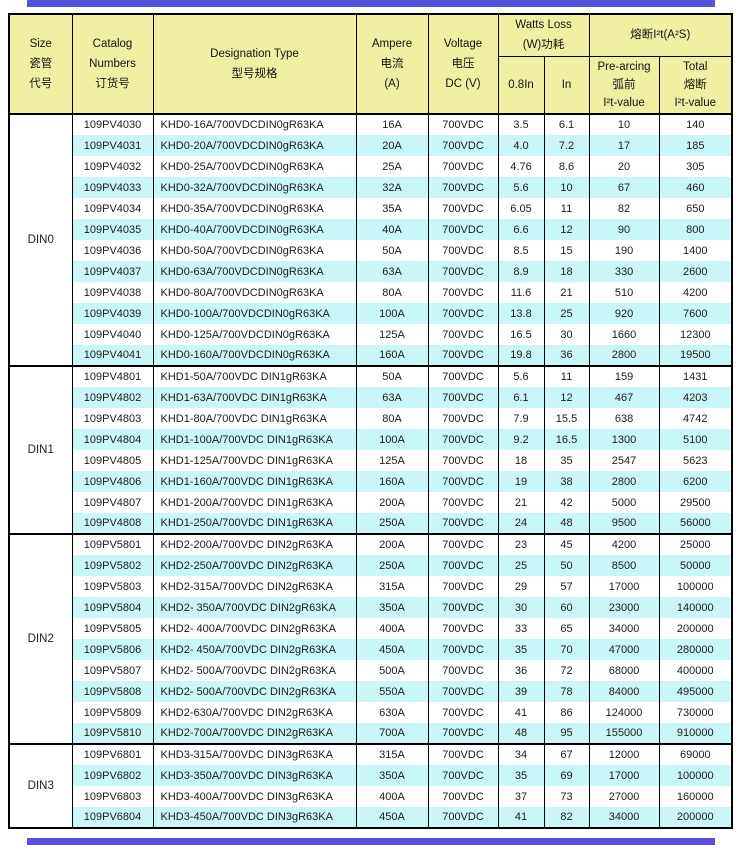 The image size is (739, 850). I want to click on ampere-cell: 50A, so click(392, 376).